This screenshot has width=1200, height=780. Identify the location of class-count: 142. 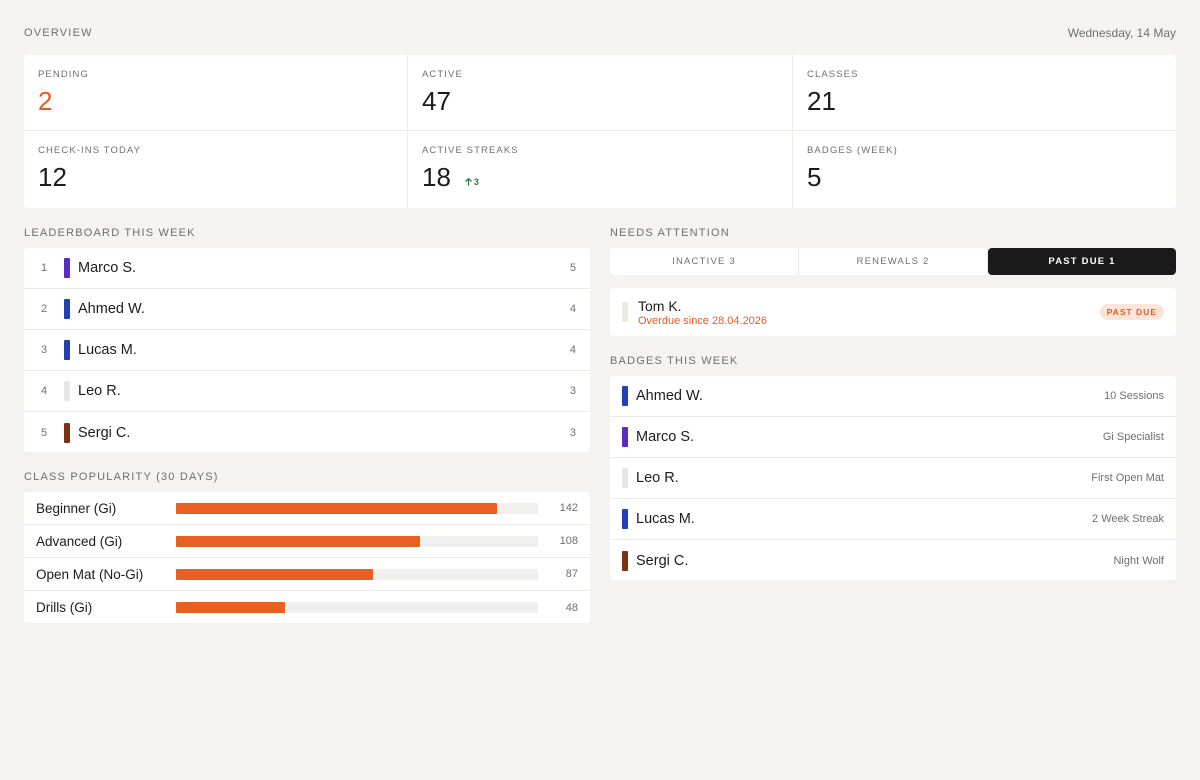
(568, 508).